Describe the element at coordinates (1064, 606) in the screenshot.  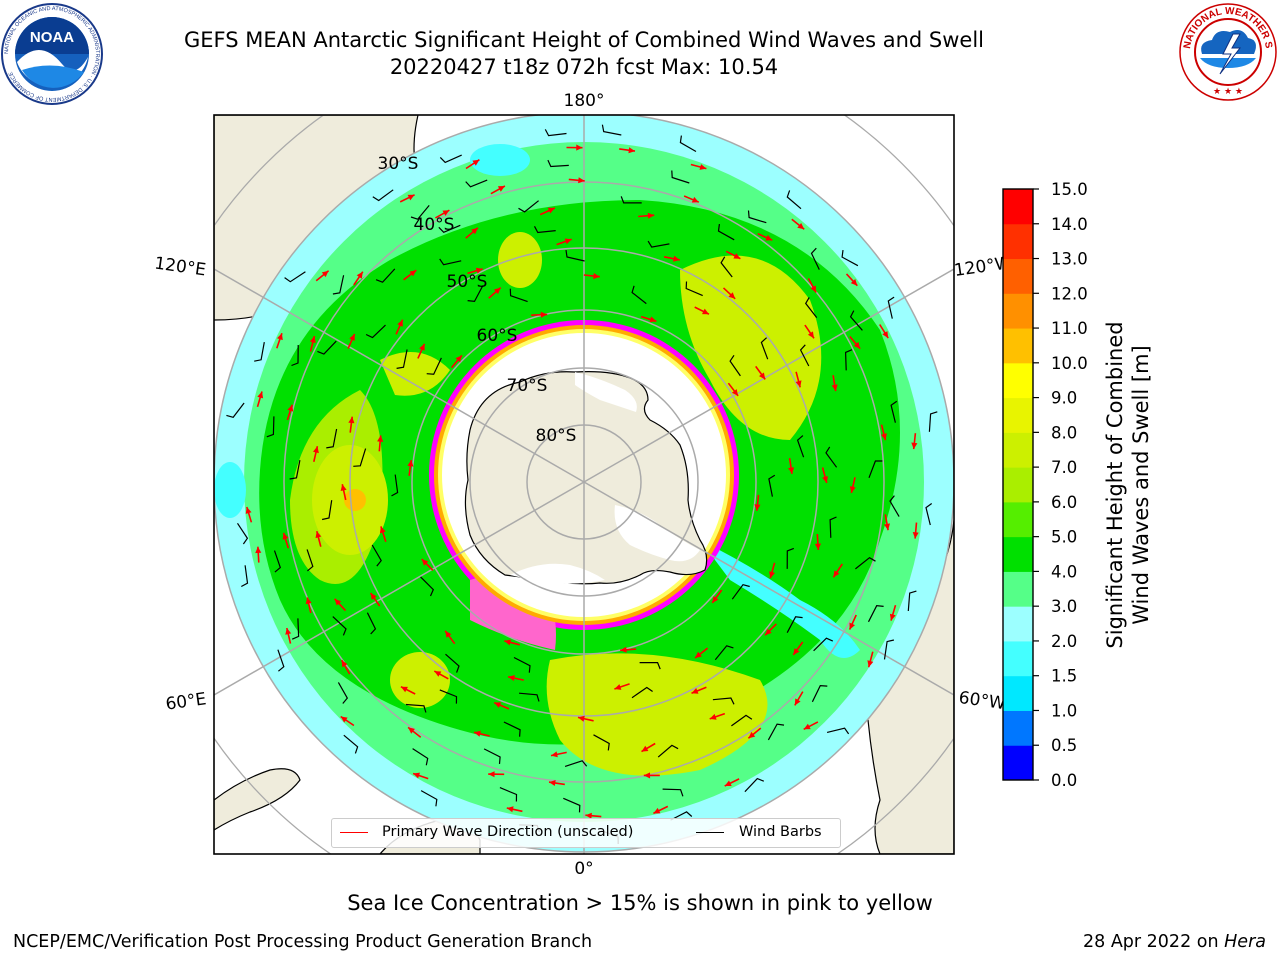
I see `colorbar-tick-label: 3.0` at that location.